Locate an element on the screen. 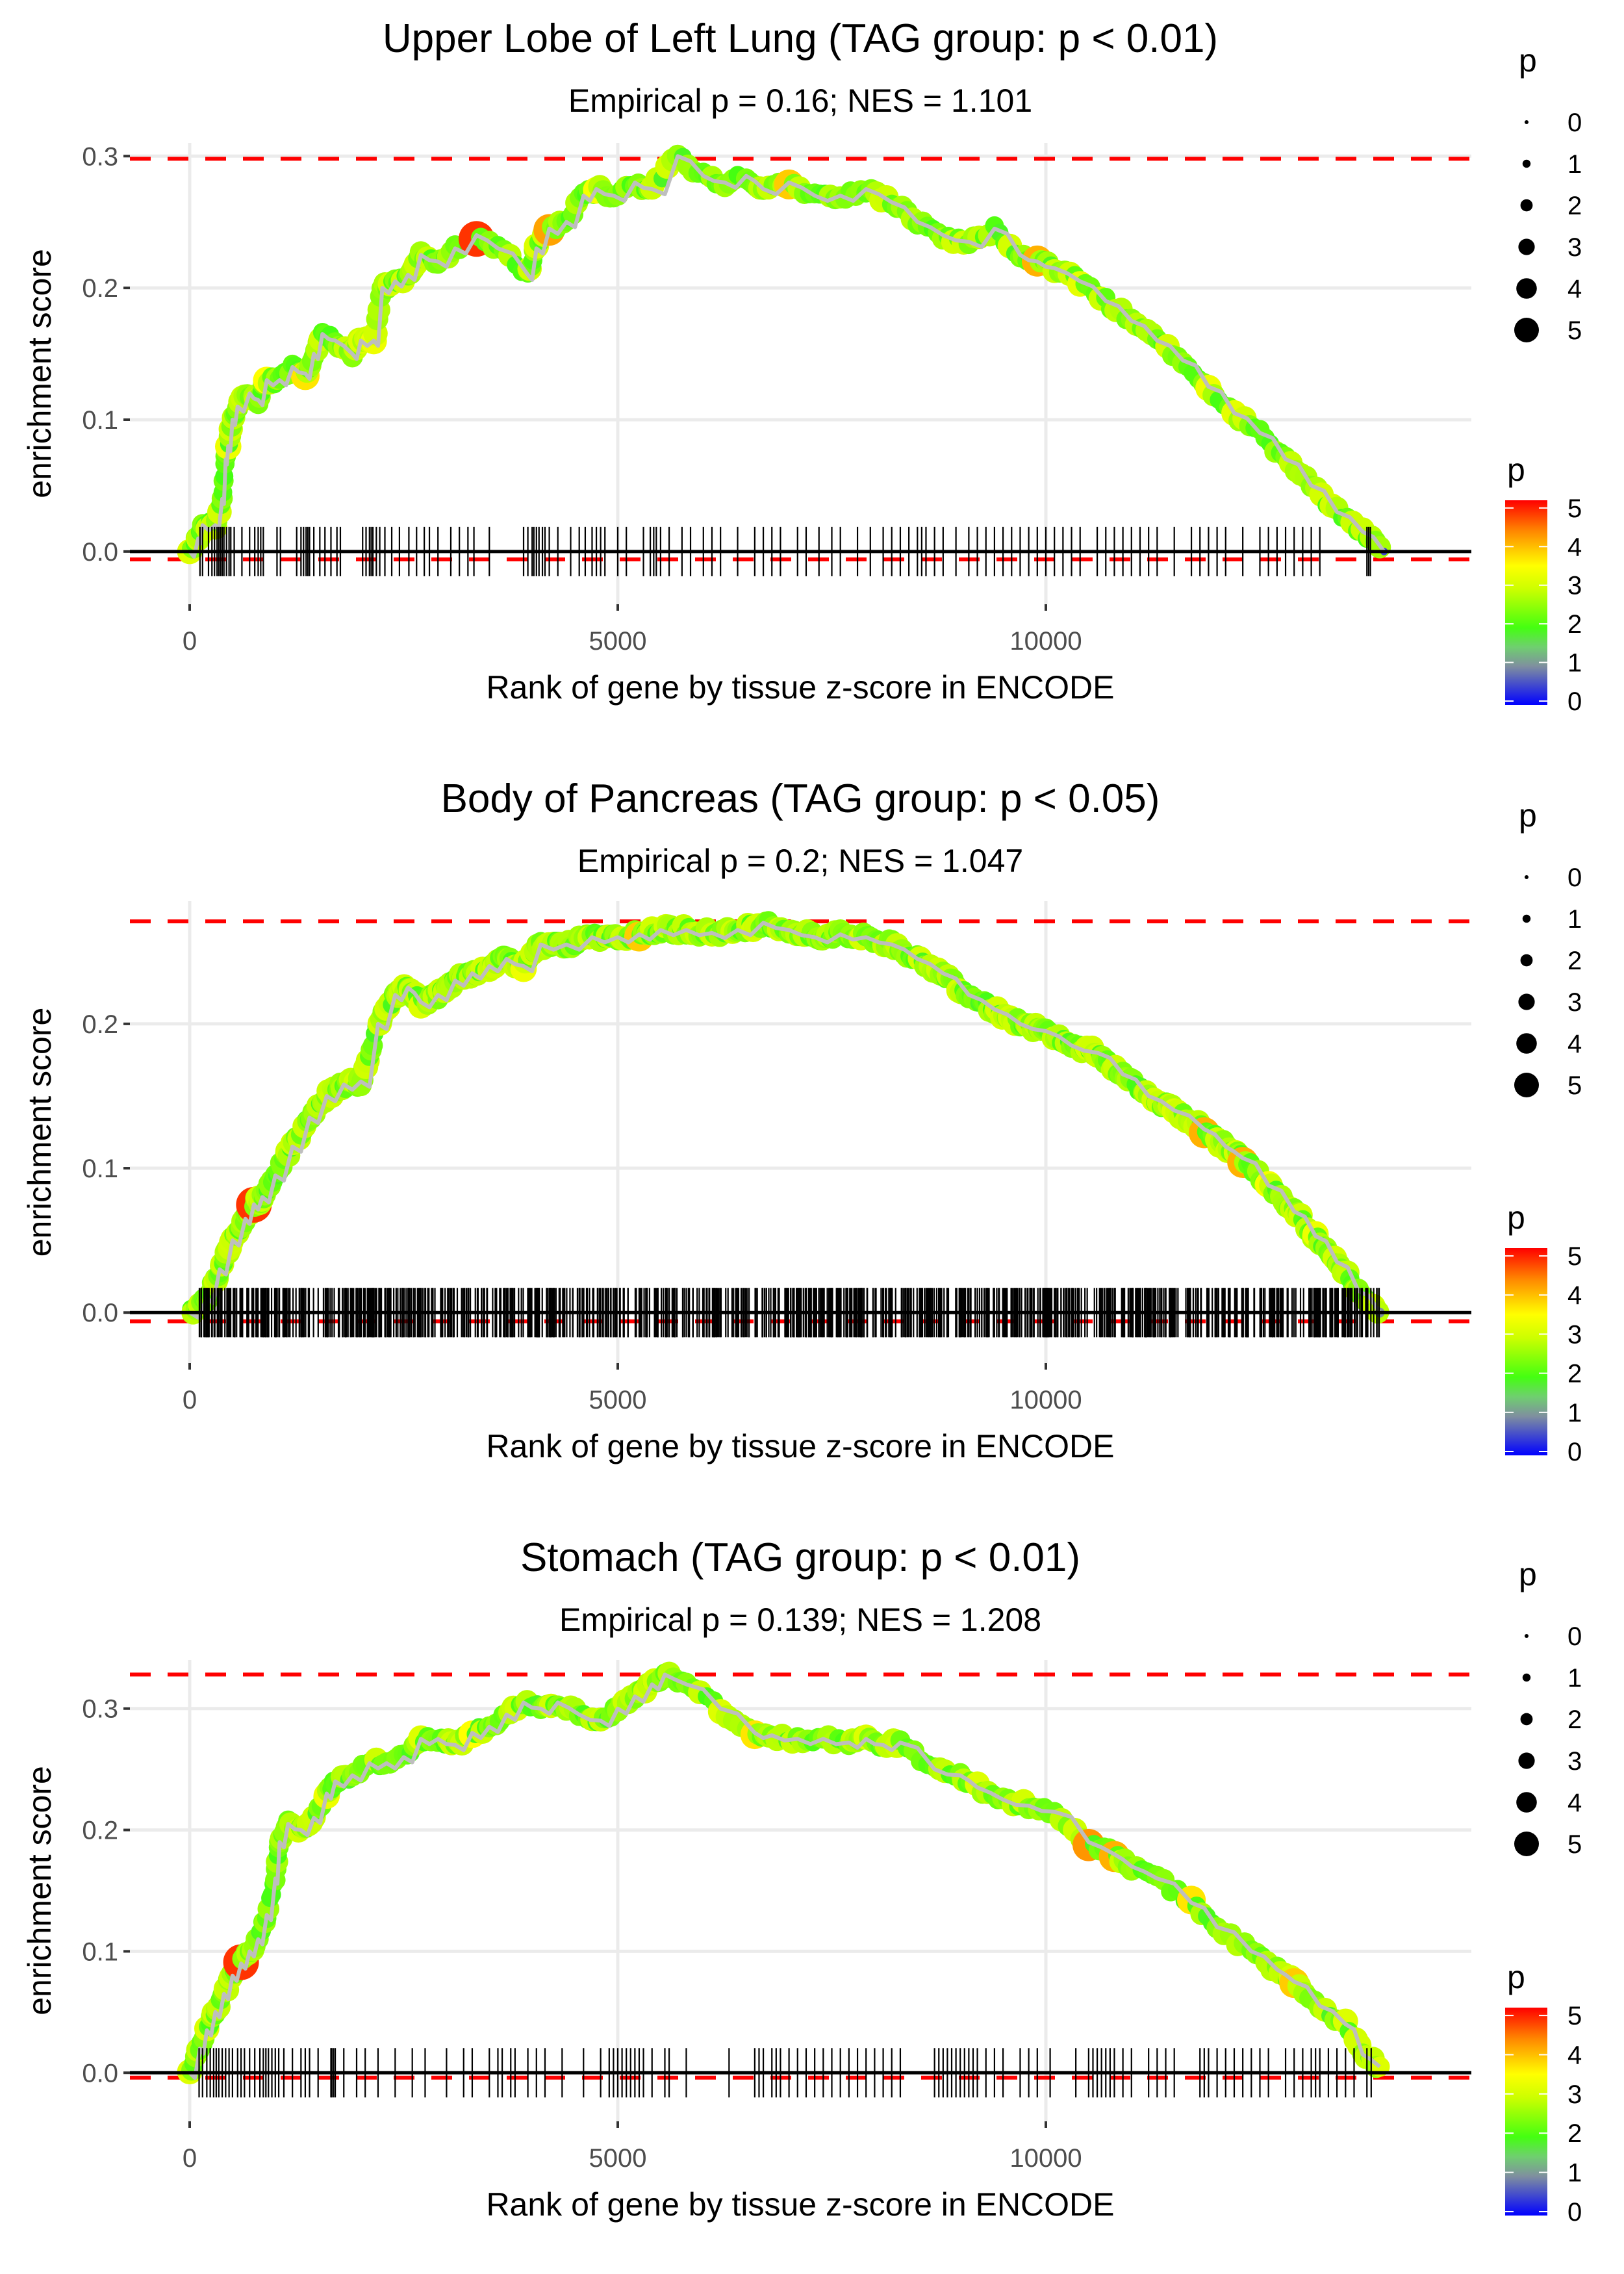 The width and height of the screenshot is (1624, 2274). chart-subtitle: Empirical p = 0.2; NES = 1.047 is located at coordinates (800, 861).